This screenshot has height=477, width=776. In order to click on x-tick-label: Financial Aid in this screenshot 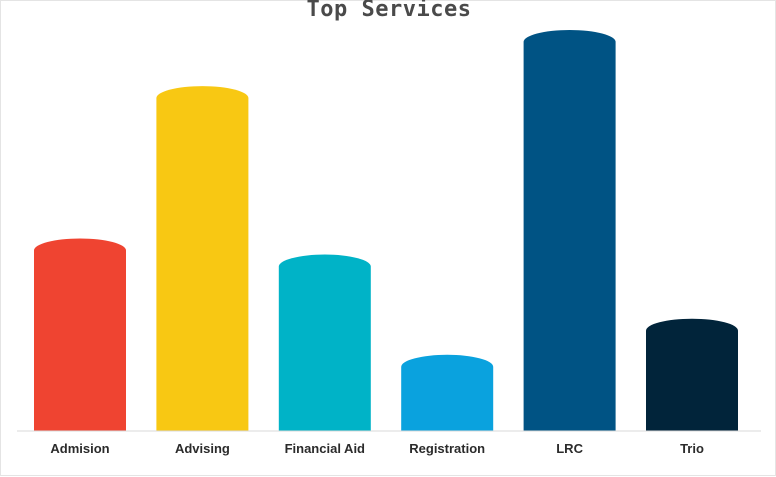, I will do `click(325, 448)`.